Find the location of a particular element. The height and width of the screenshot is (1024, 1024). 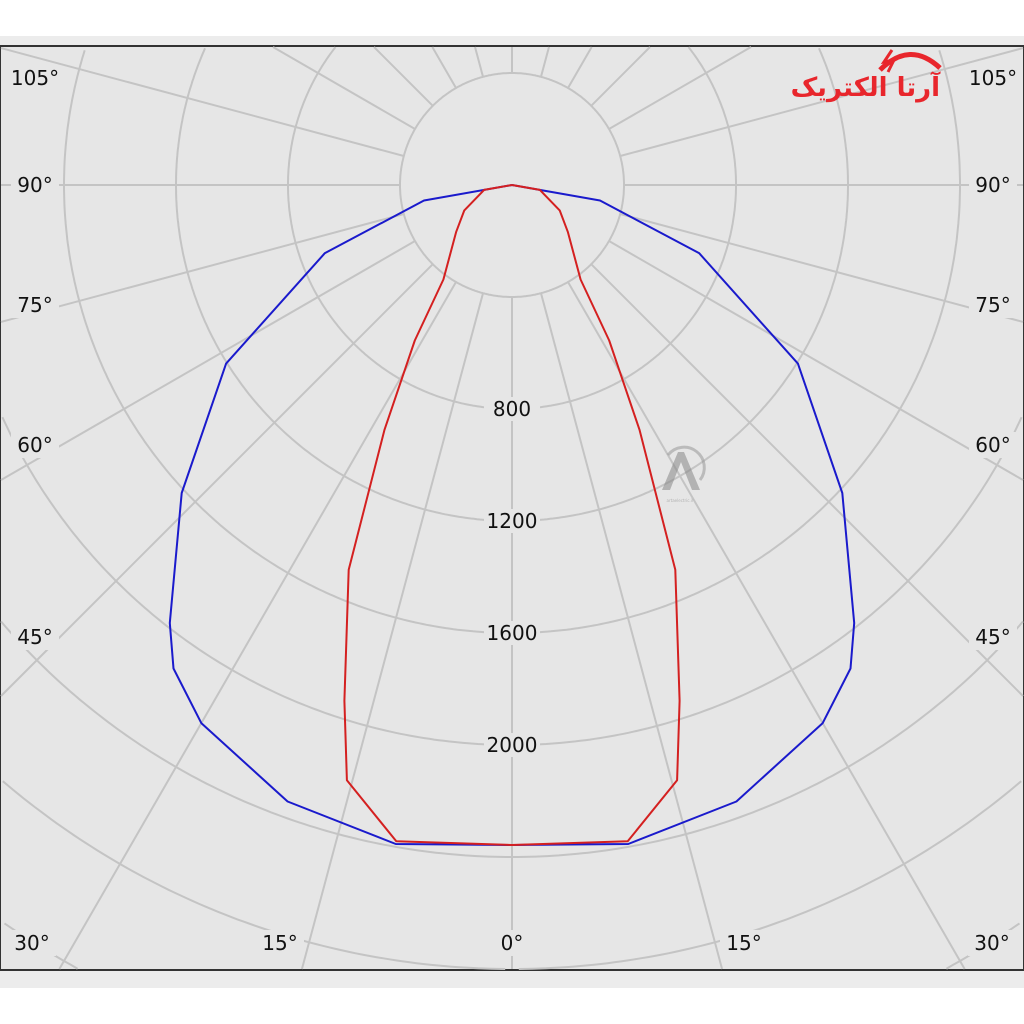

radial-tick-label: 1200 is located at coordinates (512, 521).